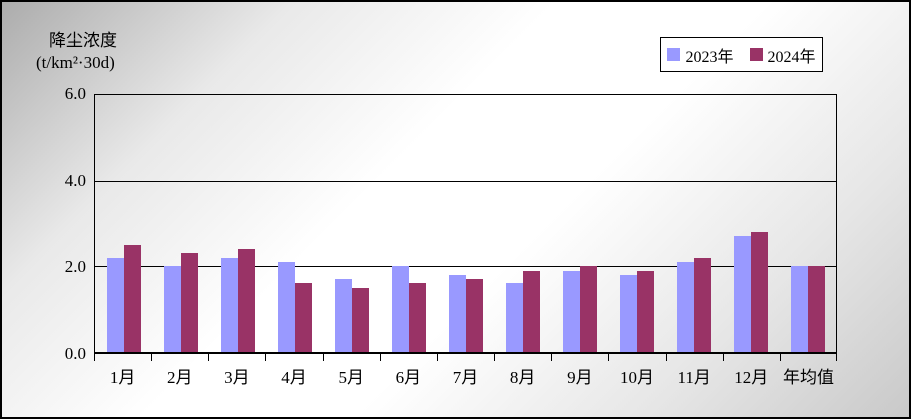 Image resolution: width=911 pixels, height=419 pixels. Describe the element at coordinates (474, 315) in the screenshot. I see `bar-2024年-7月` at that location.